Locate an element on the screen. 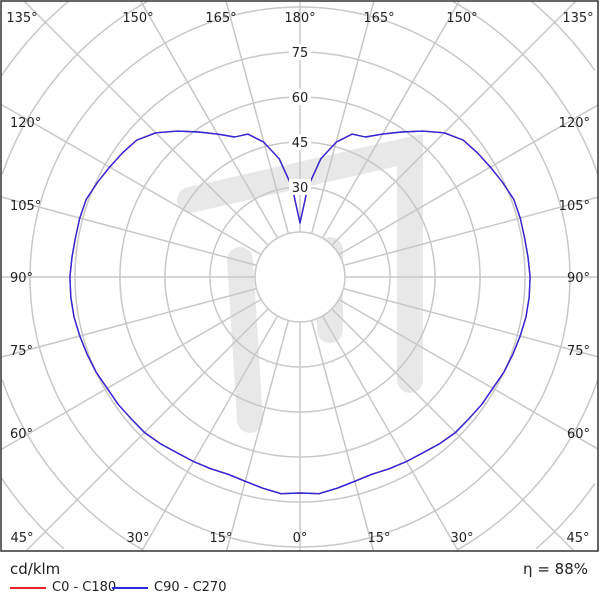 Image resolution: width=600 pixels, height=600 pixels. radial-tick-label: 75 is located at coordinates (300, 53).